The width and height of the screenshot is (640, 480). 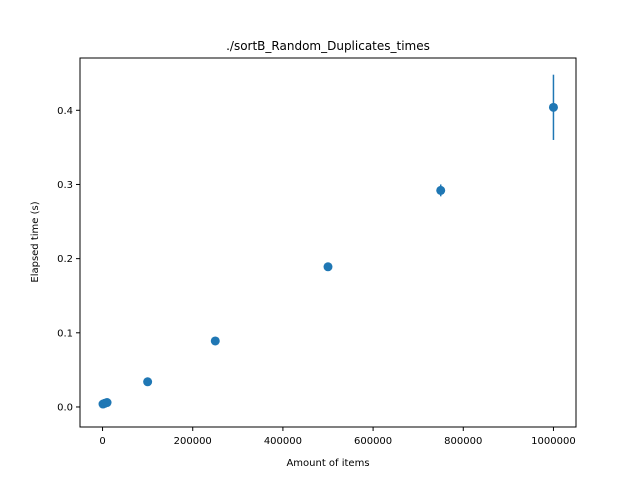 What do you see at coordinates (553, 441) in the screenshot?
I see `x-tick-label: 1000000` at bounding box center [553, 441].